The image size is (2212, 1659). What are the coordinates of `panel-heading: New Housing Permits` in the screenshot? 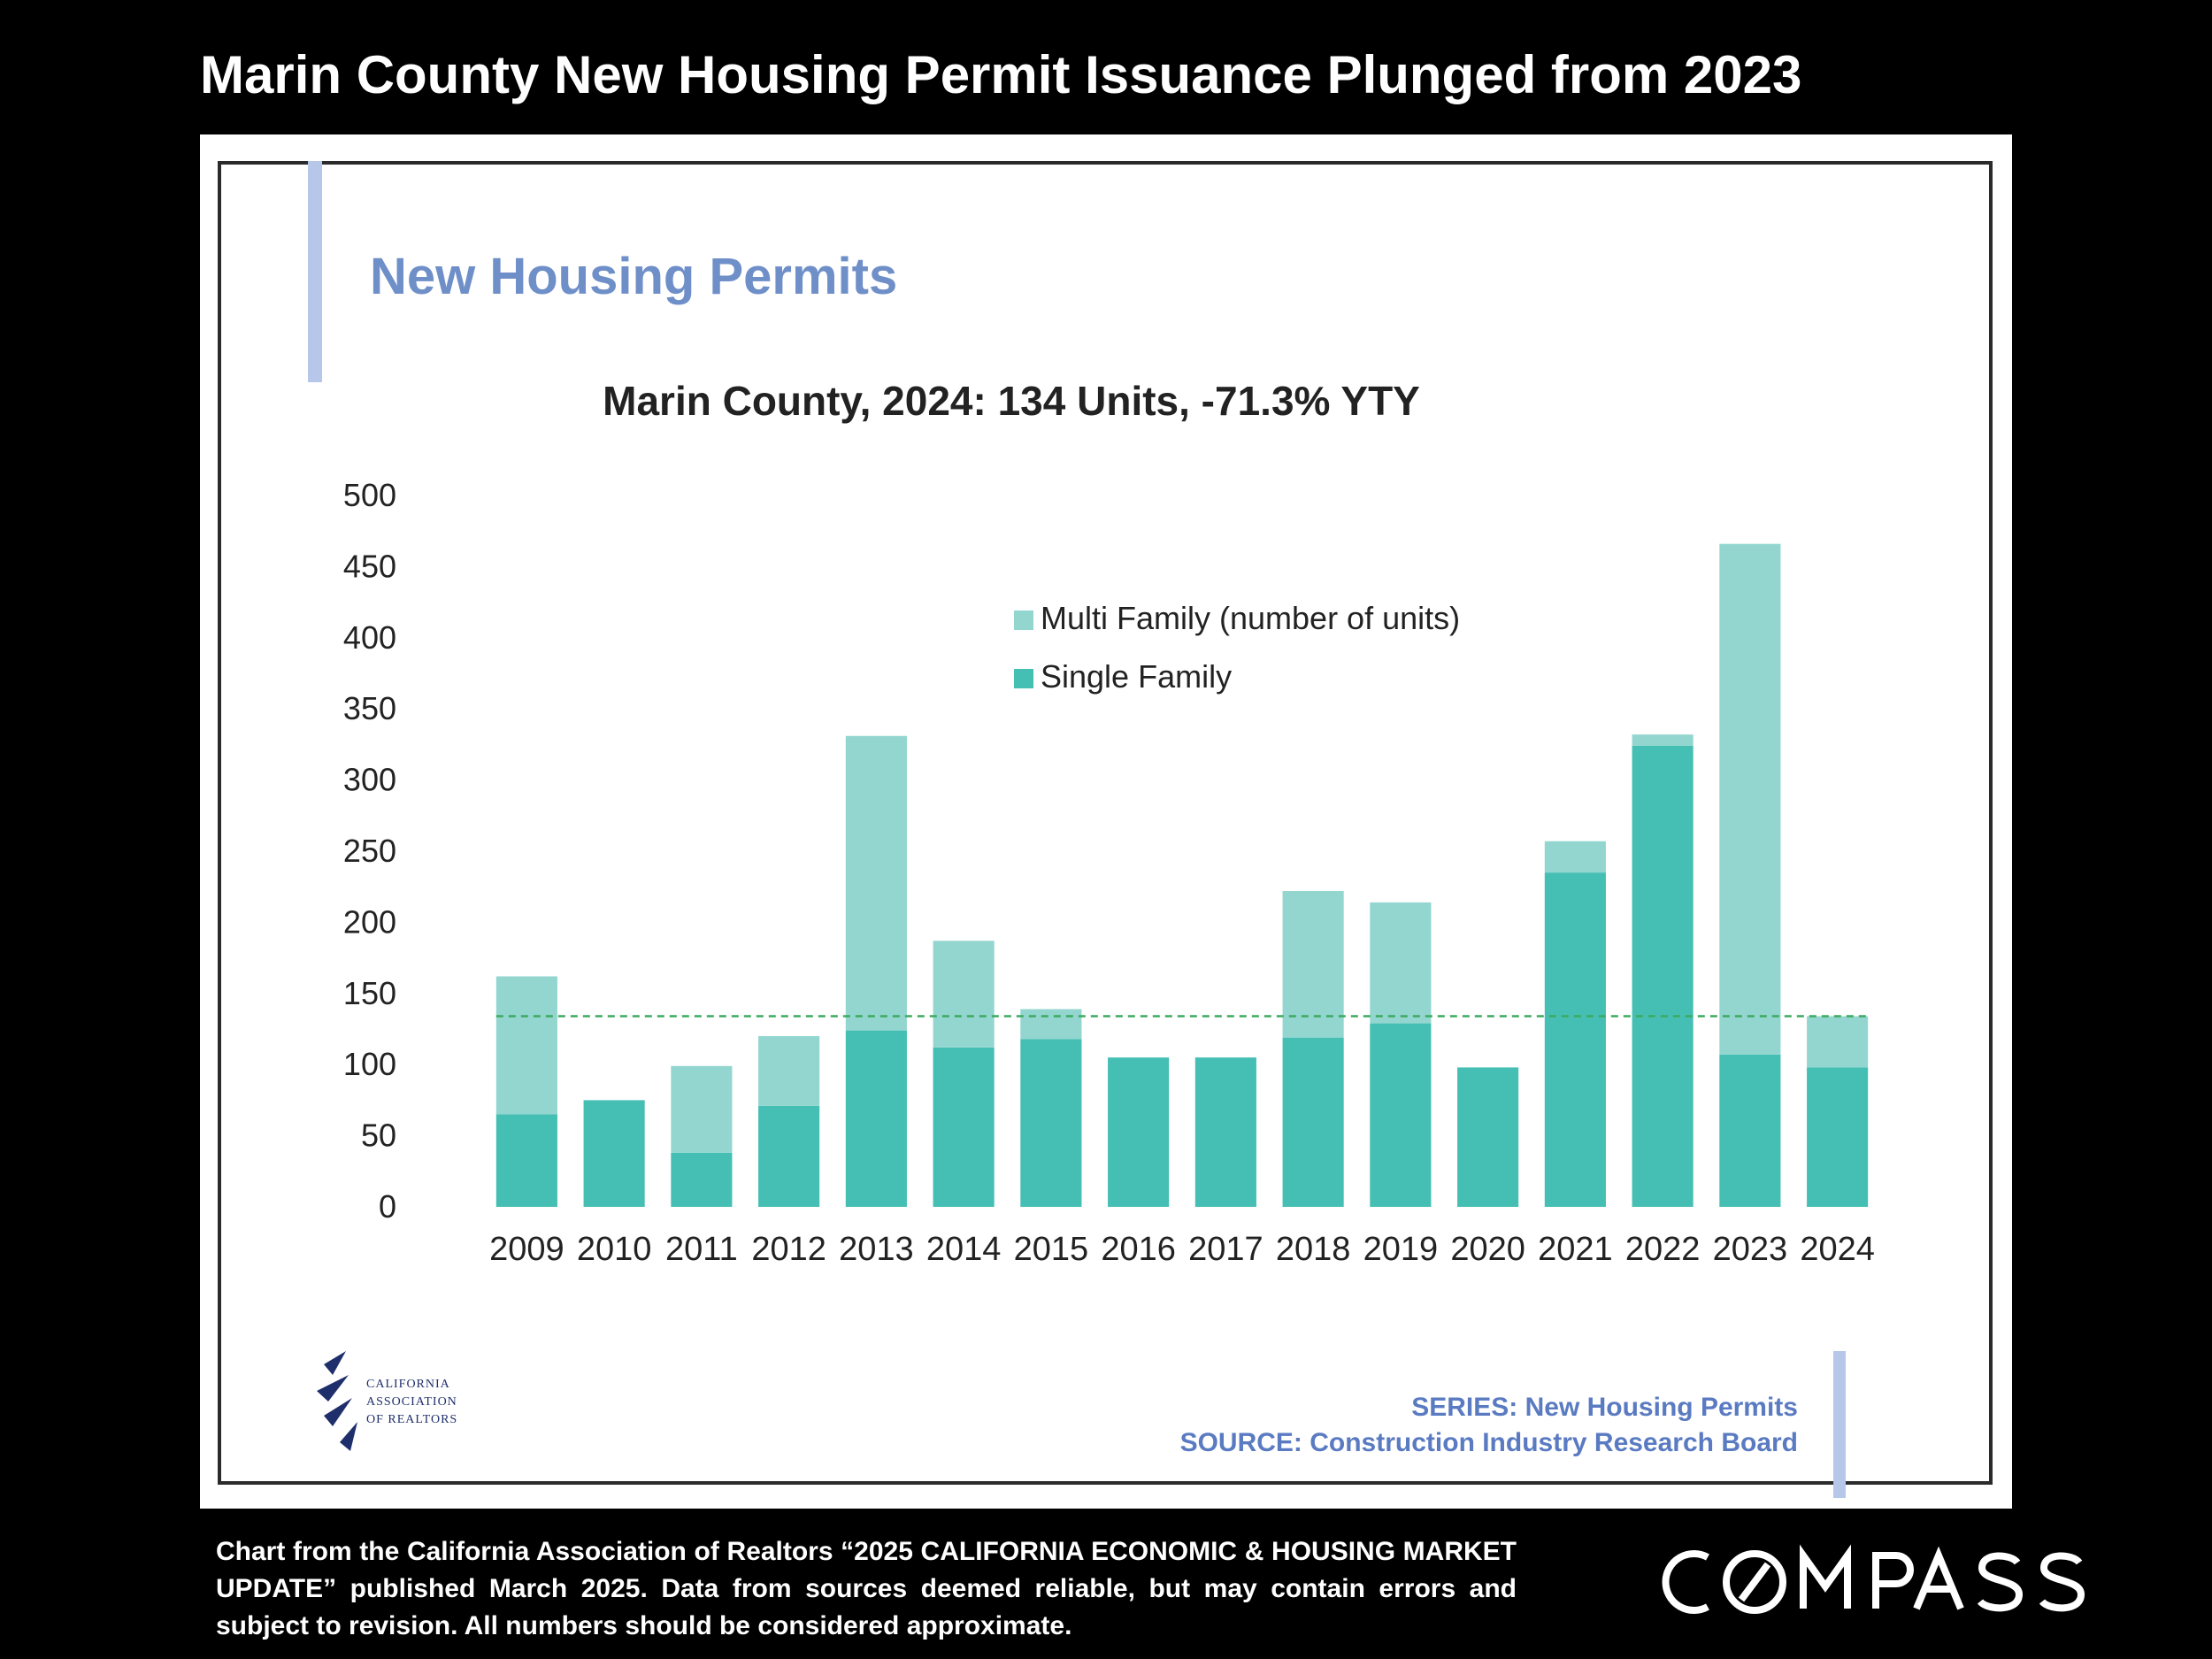 It's located at (633, 276).